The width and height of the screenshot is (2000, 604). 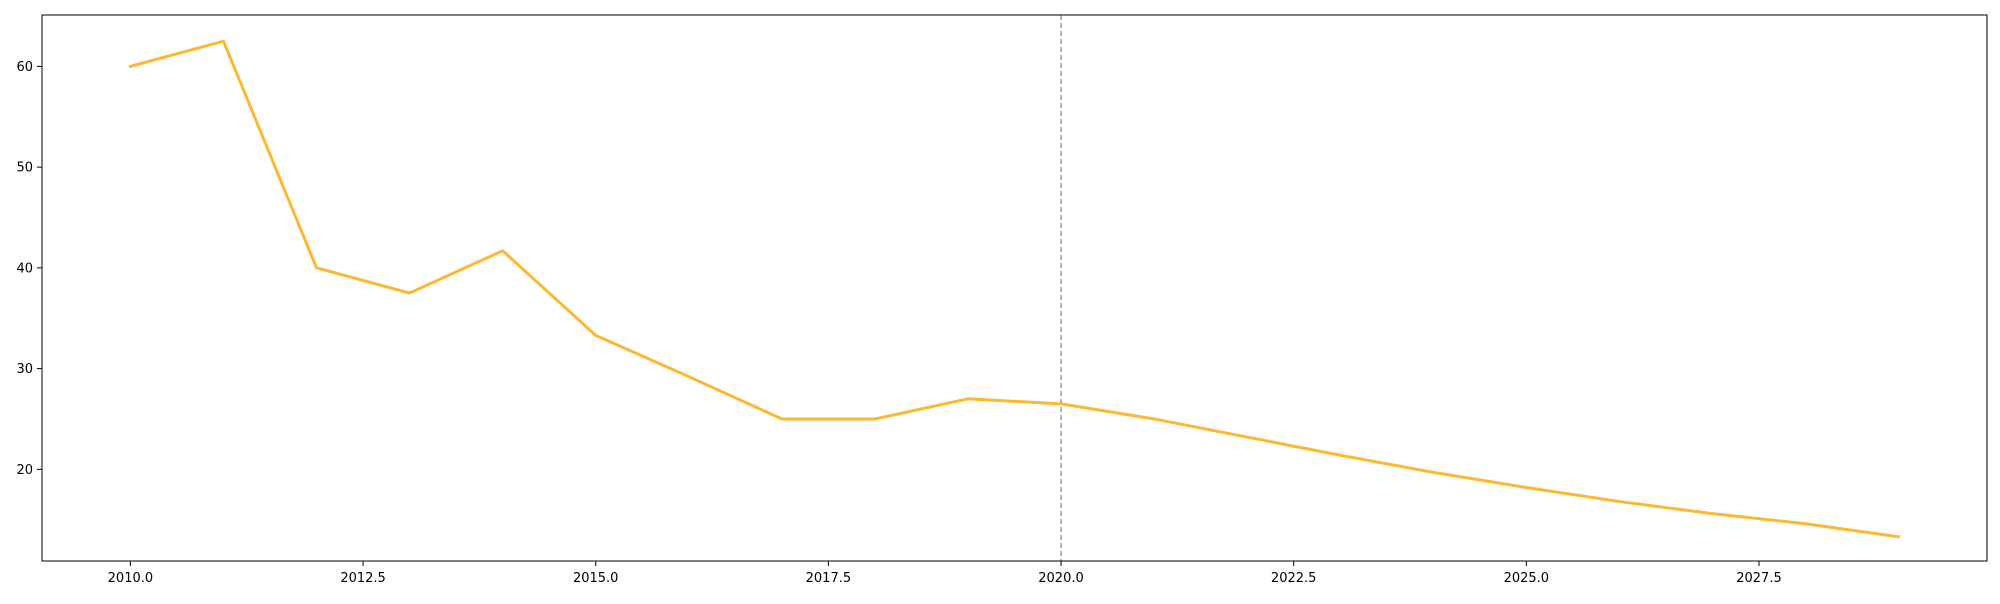 I want to click on y-tick-label: 60, so click(x=24, y=67).